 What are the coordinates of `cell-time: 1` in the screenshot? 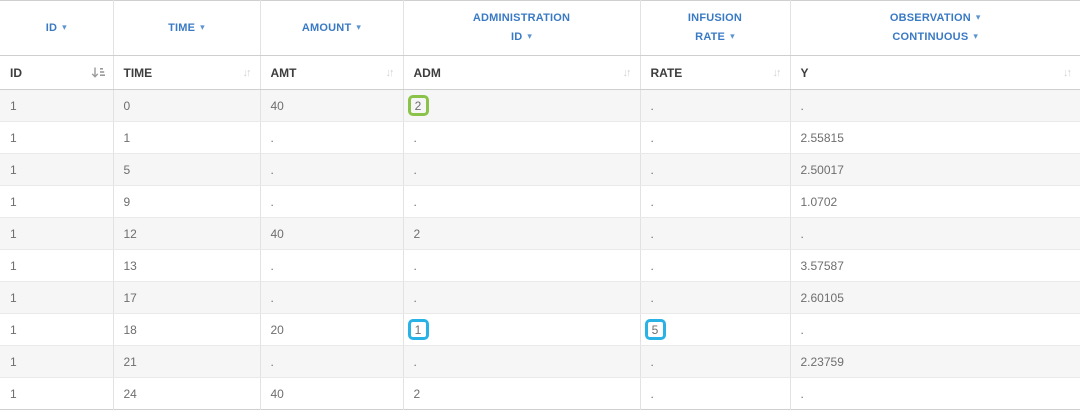 It's located at (186, 137).